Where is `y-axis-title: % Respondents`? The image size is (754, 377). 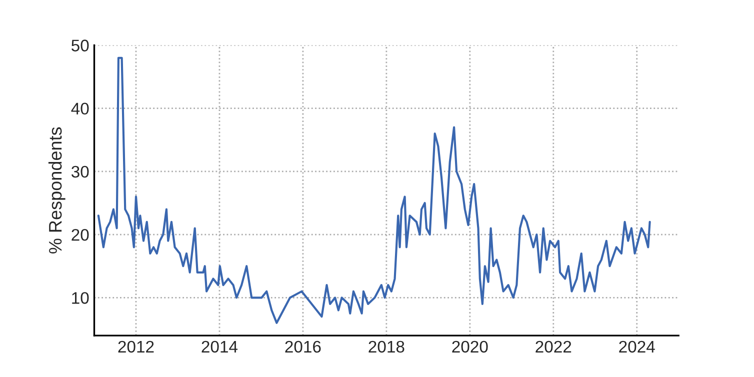
y-axis-title: % Respondents is located at coordinates (57, 190).